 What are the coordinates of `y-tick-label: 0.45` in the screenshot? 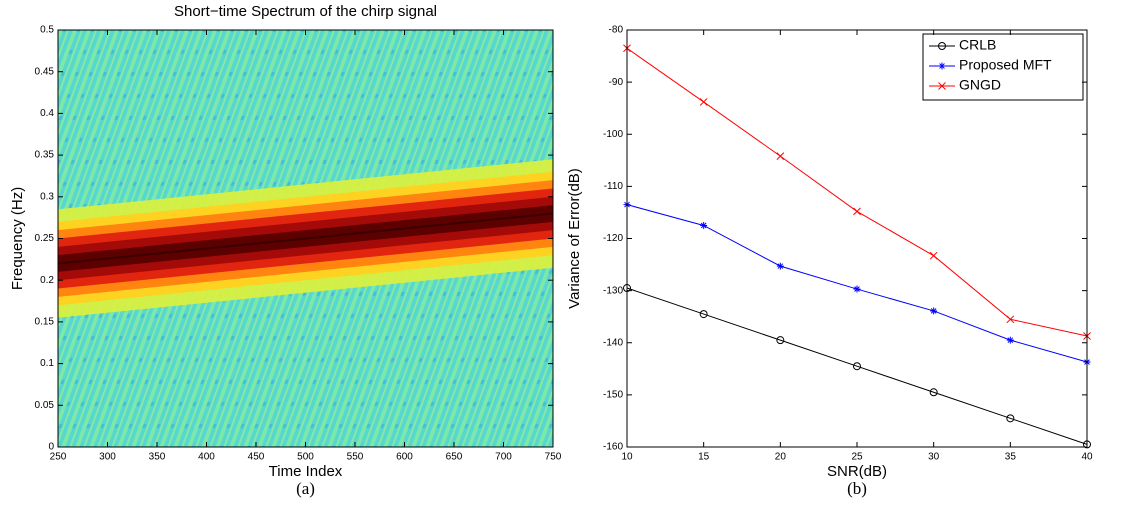 It's located at (45, 71).